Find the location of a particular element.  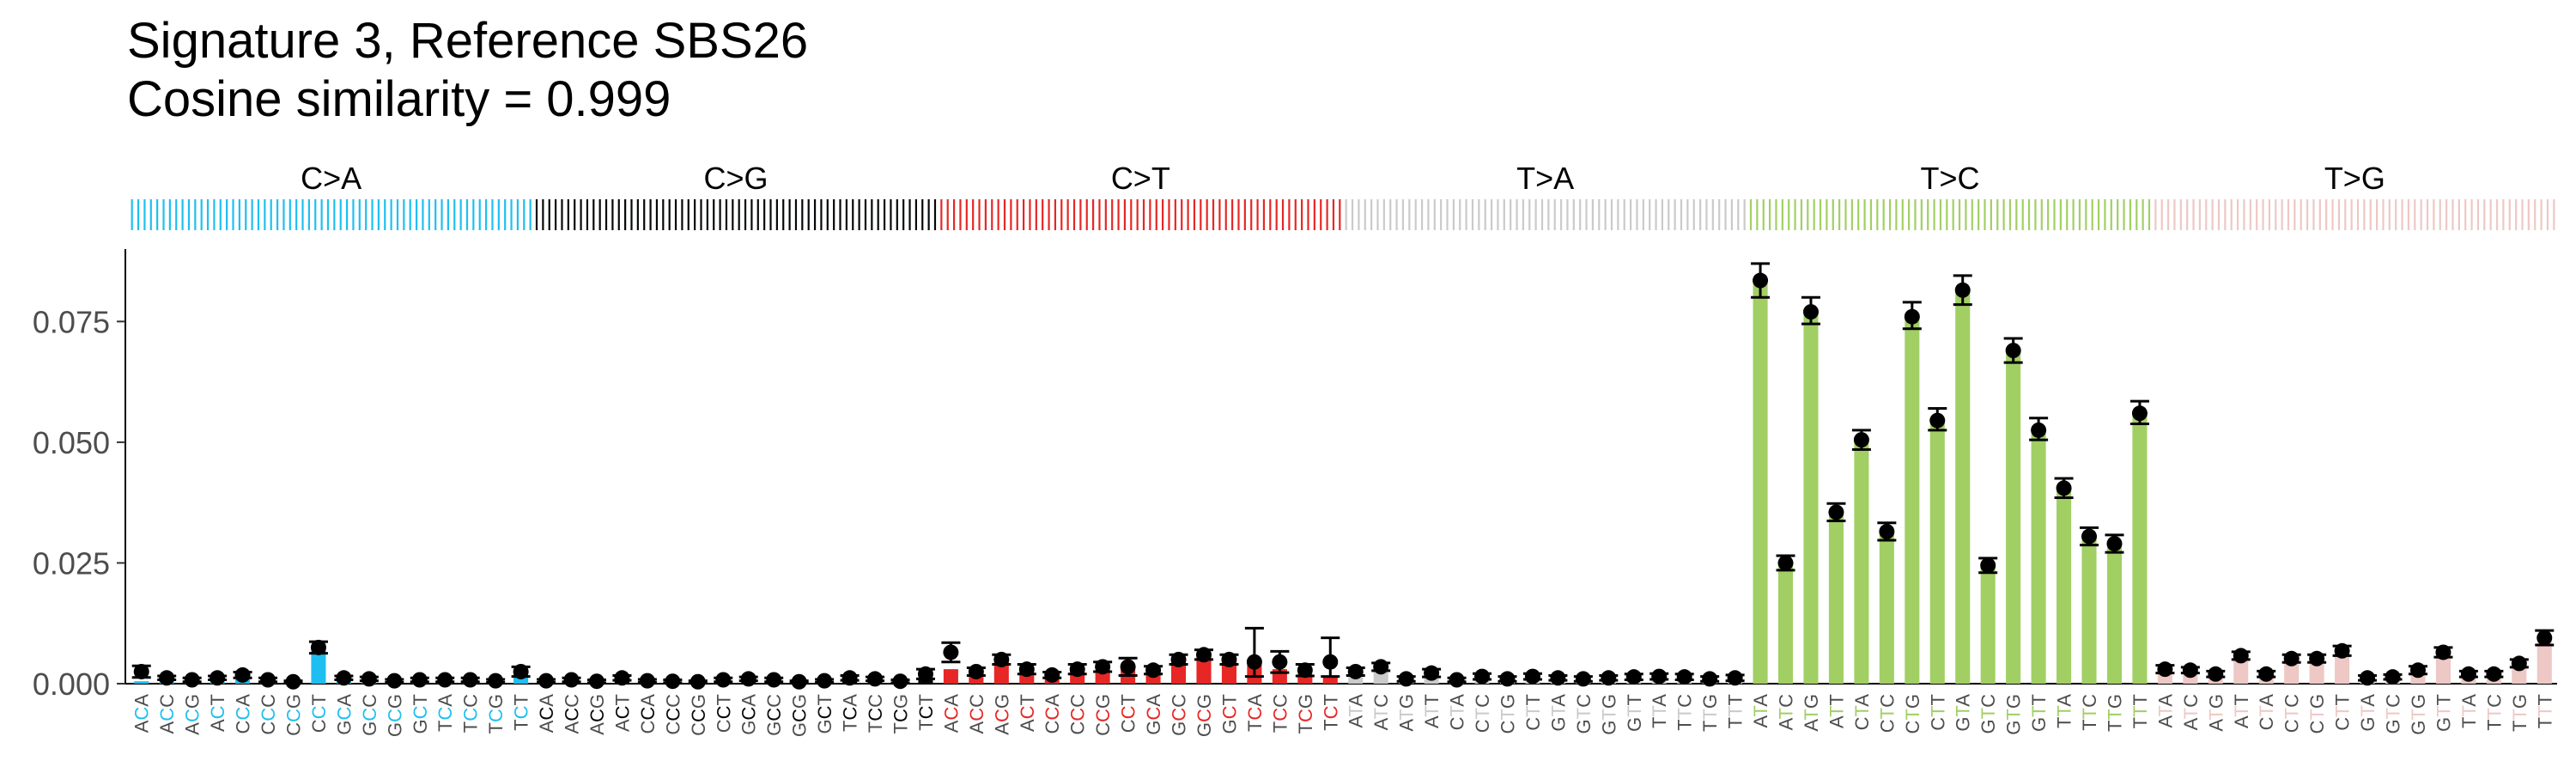

x-tick-label: ACA is located at coordinates (951, 713).